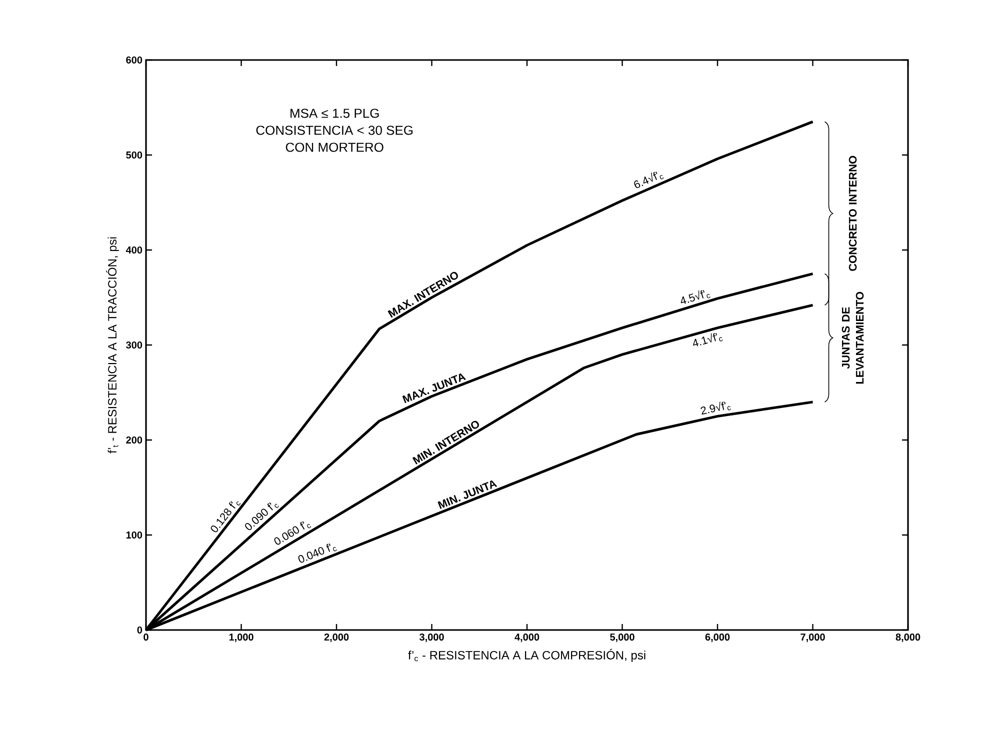  I want to click on annotation: 6.4√f'$_{c}$, so click(649, 180).